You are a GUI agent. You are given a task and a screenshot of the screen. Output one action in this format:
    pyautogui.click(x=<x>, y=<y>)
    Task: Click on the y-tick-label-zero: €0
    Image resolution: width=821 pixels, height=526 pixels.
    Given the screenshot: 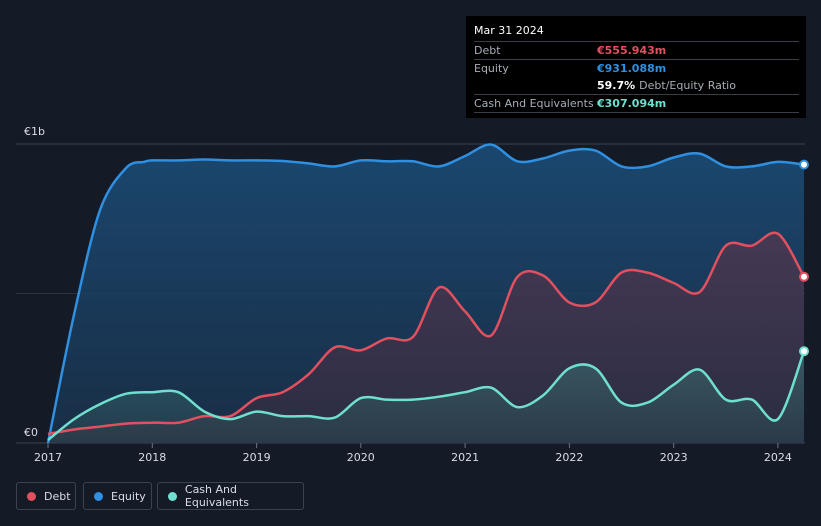 What is the action you would take?
    pyautogui.click(x=31, y=432)
    